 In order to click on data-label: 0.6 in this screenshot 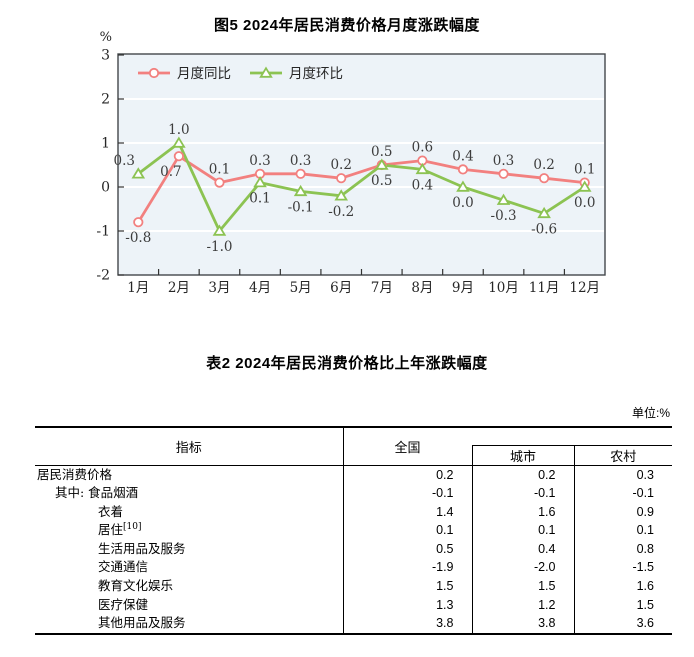, I will do `click(422, 148)`.